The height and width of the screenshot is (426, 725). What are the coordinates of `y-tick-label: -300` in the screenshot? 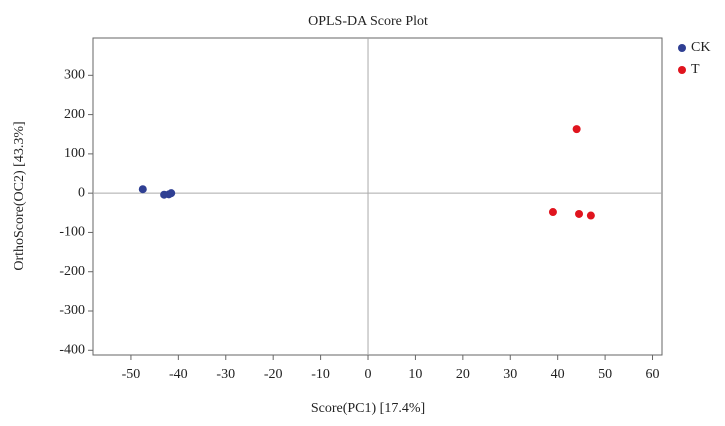 It's located at (72, 310).